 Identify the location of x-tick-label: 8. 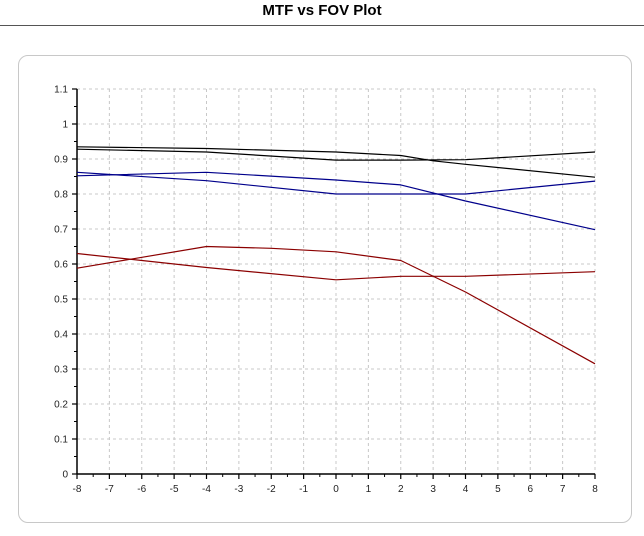
(595, 489).